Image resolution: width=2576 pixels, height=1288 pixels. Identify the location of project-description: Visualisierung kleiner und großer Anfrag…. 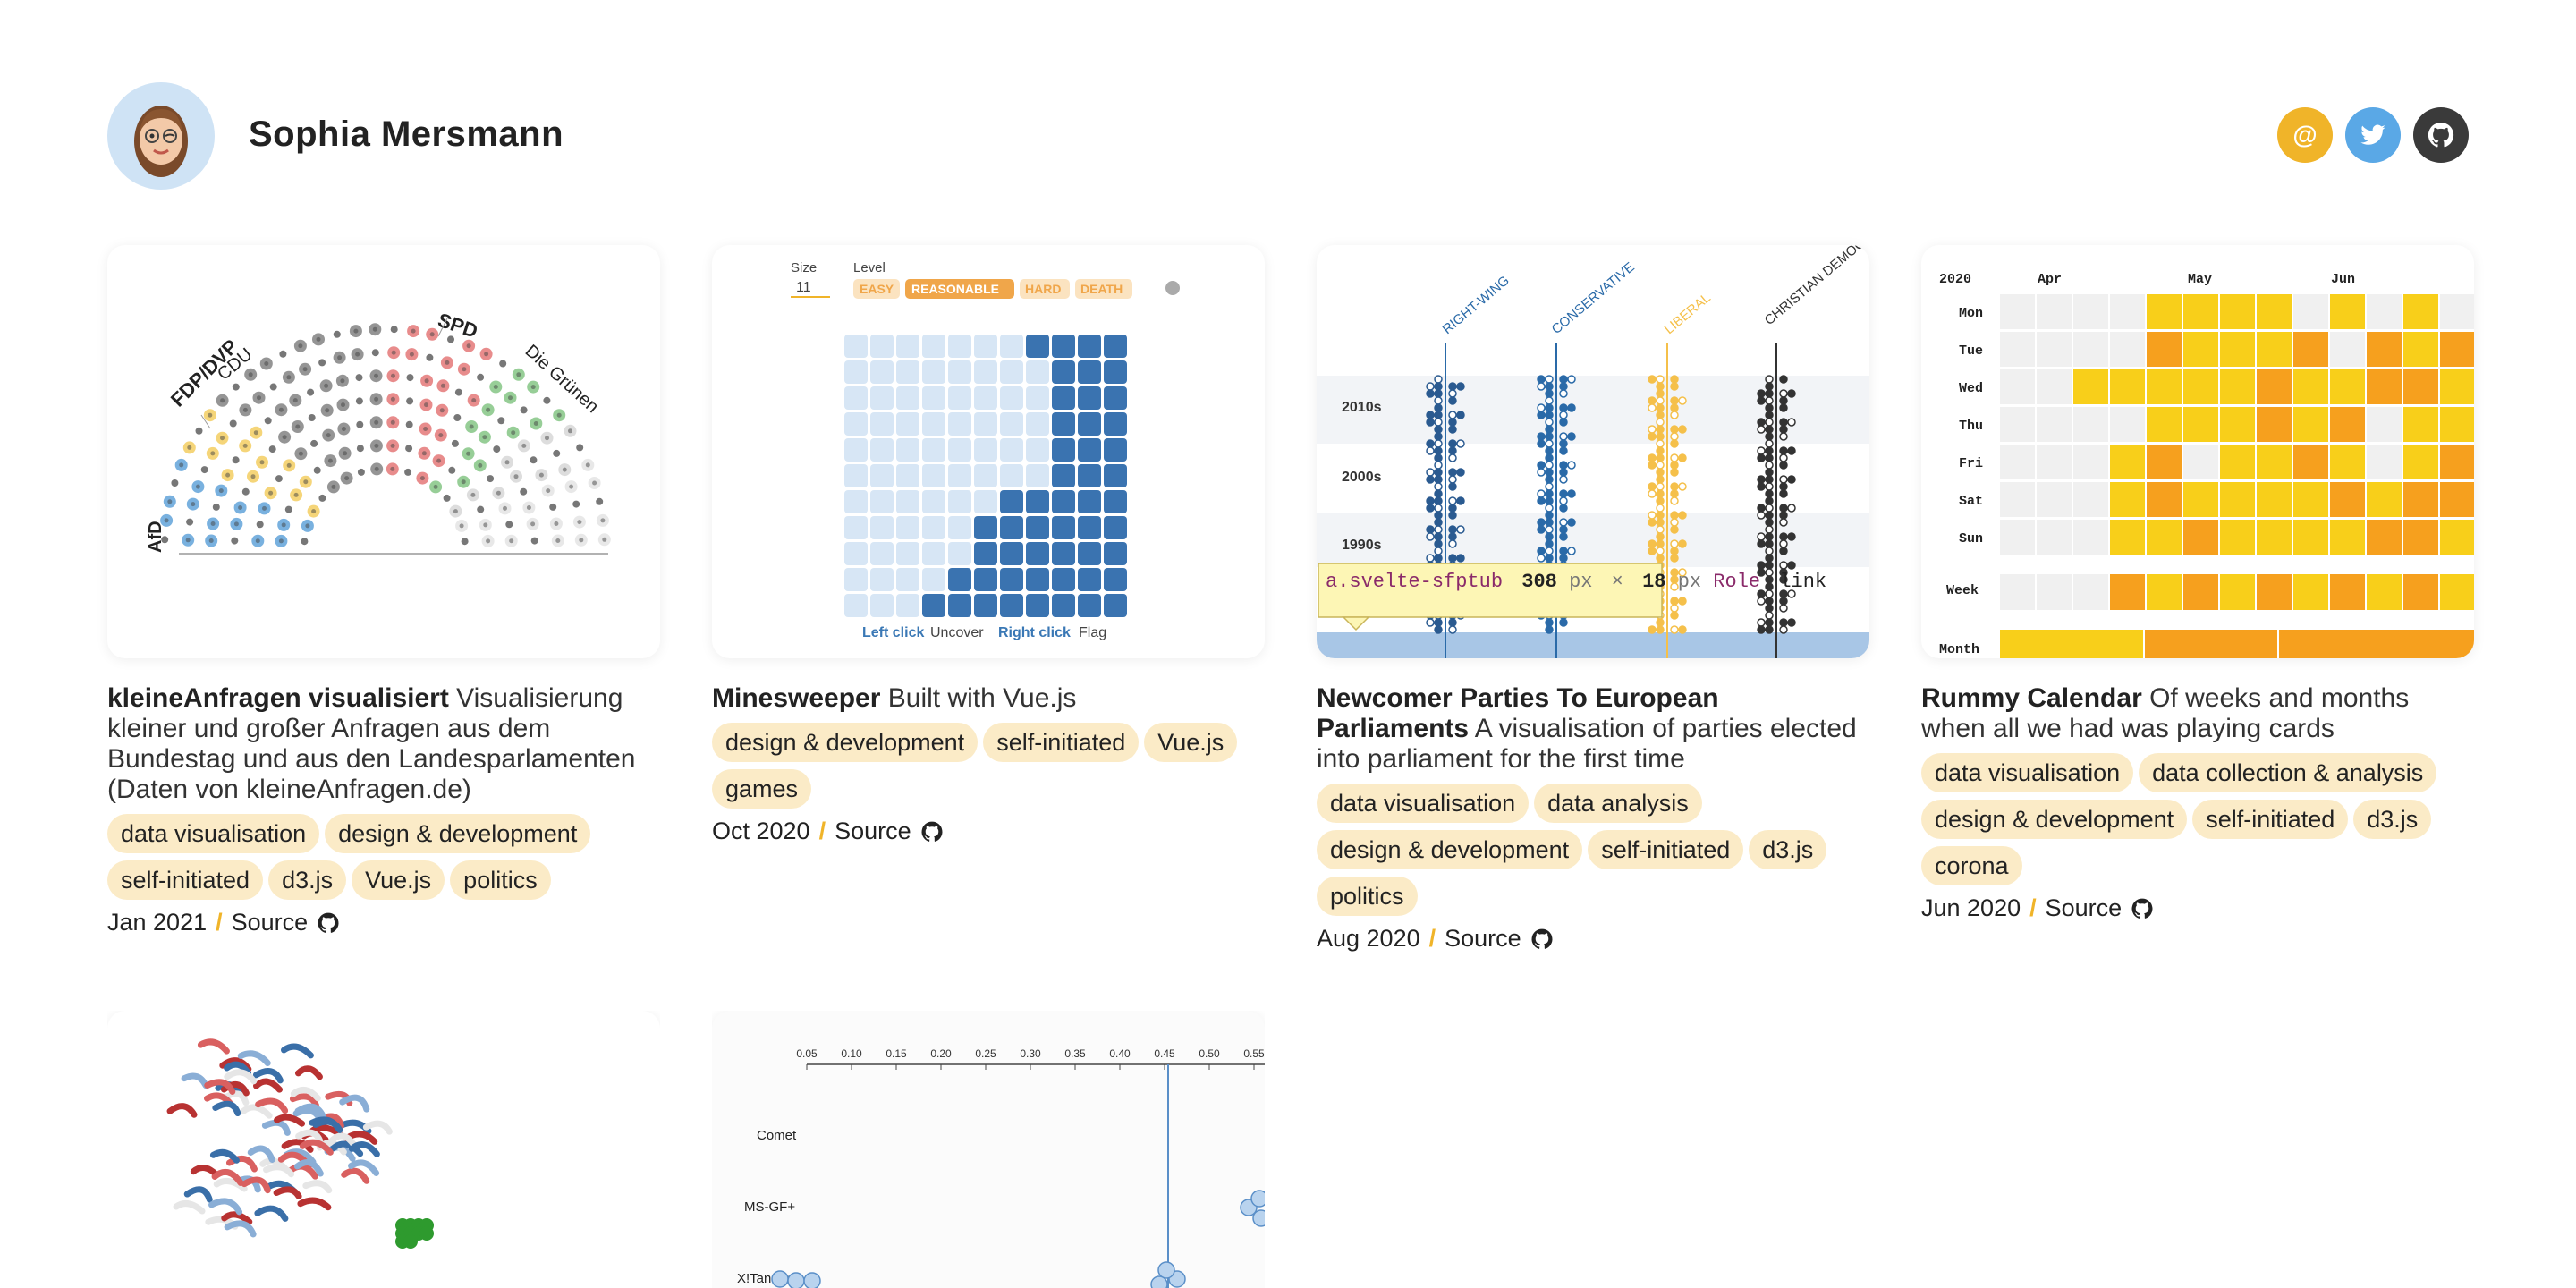
(371, 743).